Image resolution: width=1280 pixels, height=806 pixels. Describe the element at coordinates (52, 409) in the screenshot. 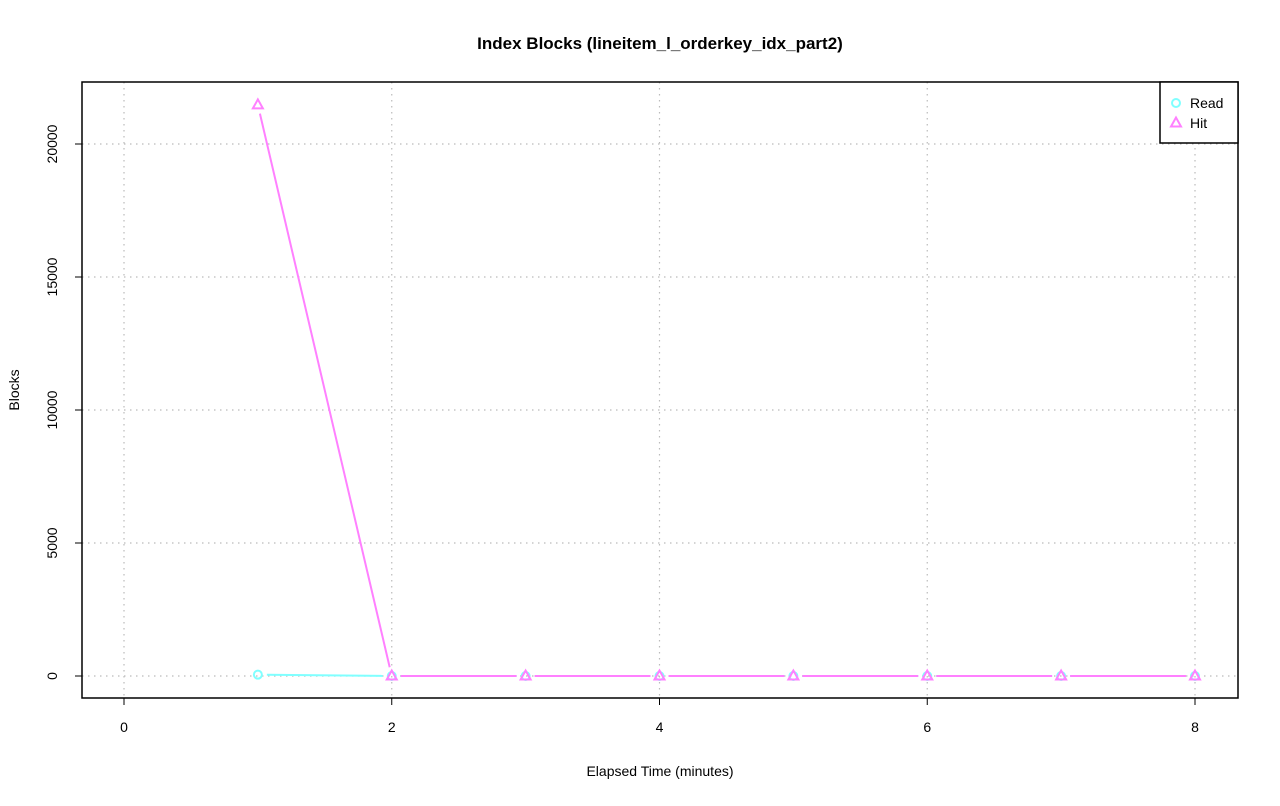

I see `y-tick-label: 10000` at that location.